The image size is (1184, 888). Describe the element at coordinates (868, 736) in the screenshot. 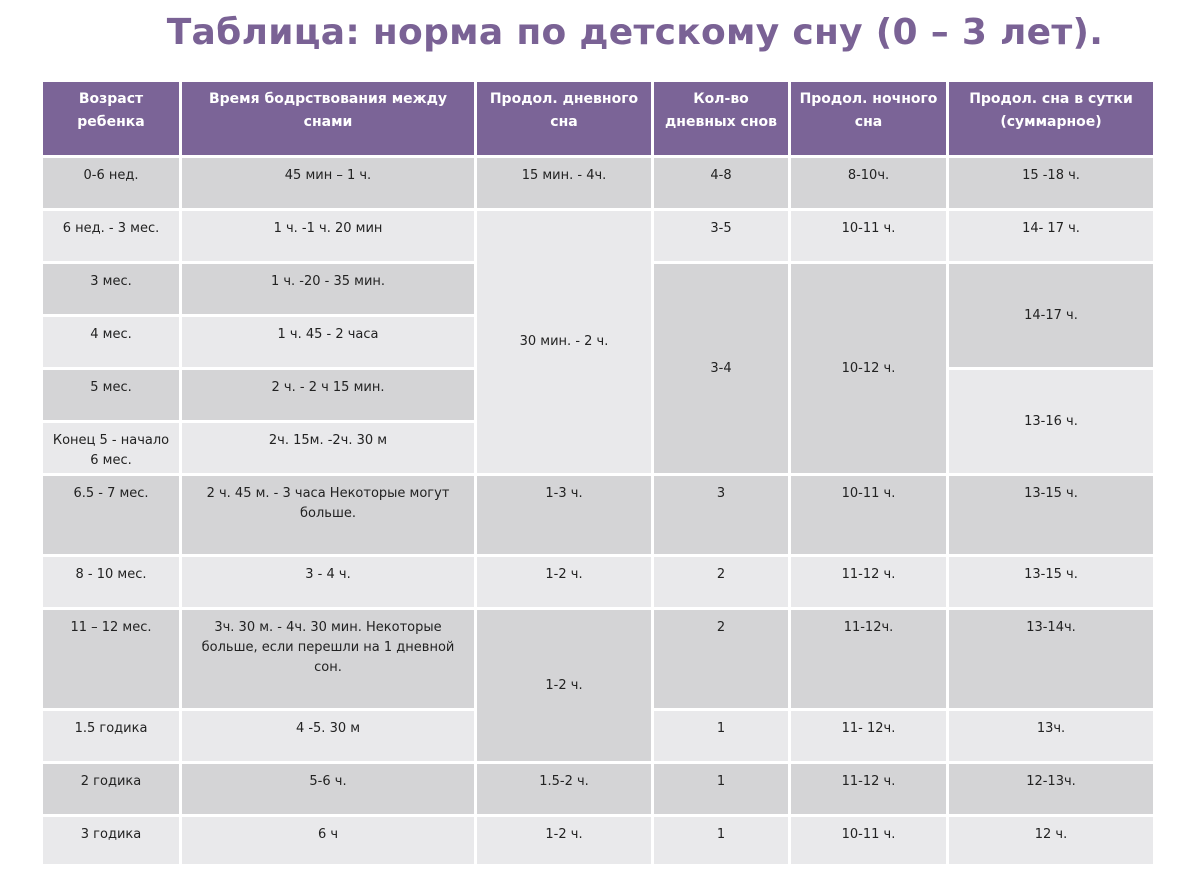

I see `cell-night: 11- 12ч.` at that location.